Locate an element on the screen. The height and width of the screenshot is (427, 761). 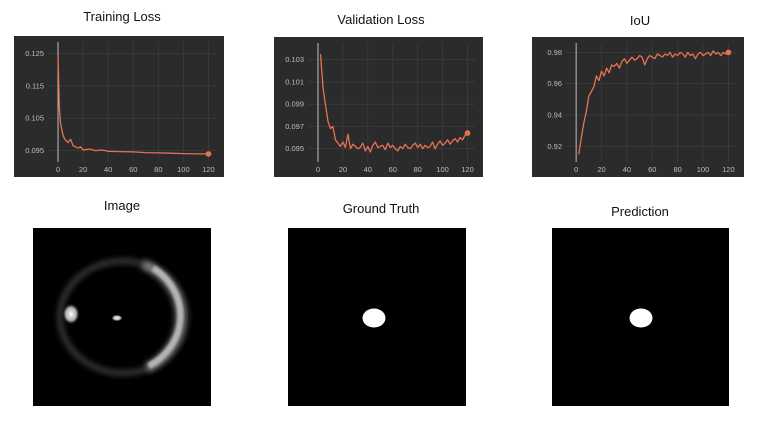
image-ring-glow-arc is located at coordinates (163, 316).